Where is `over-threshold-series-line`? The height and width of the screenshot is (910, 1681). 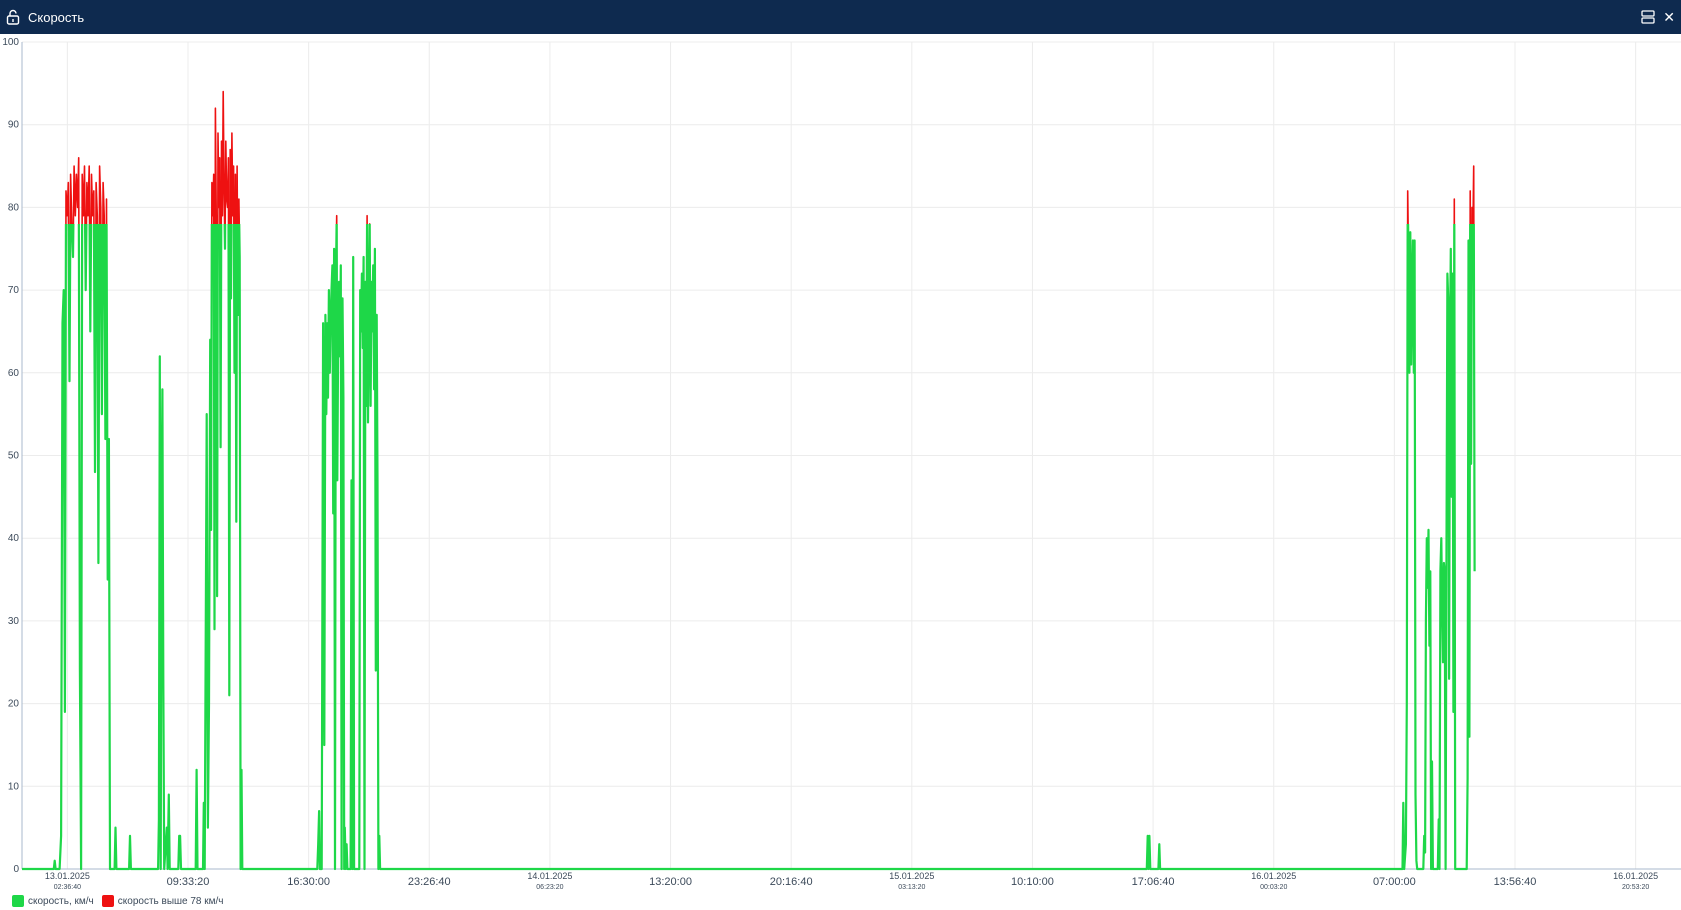 over-threshold-series-line is located at coordinates (770, 157).